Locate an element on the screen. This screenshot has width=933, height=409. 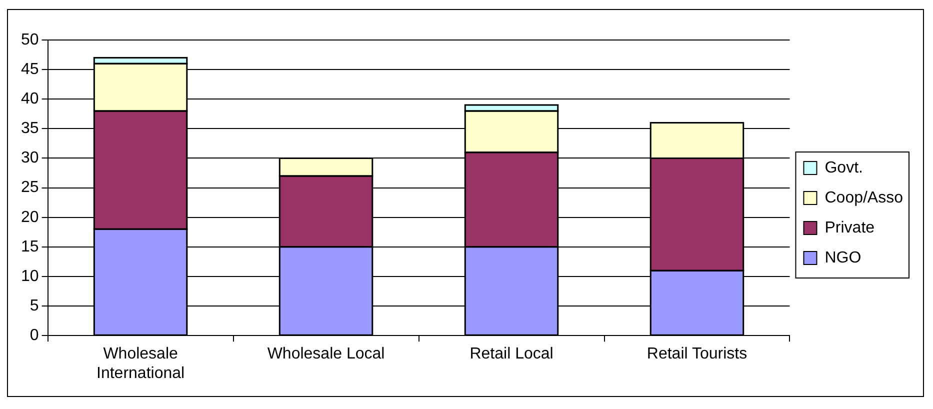
x-tick-label: Retail Tourists is located at coordinates (697, 354).